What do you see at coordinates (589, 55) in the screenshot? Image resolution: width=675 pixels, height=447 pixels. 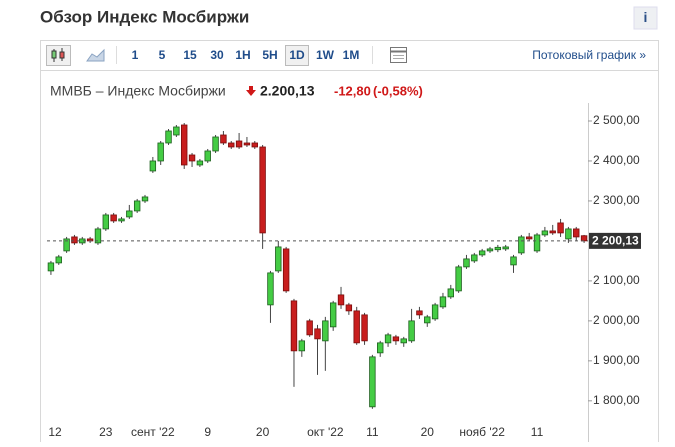 I see `stream-link: Потоковый график »` at bounding box center [589, 55].